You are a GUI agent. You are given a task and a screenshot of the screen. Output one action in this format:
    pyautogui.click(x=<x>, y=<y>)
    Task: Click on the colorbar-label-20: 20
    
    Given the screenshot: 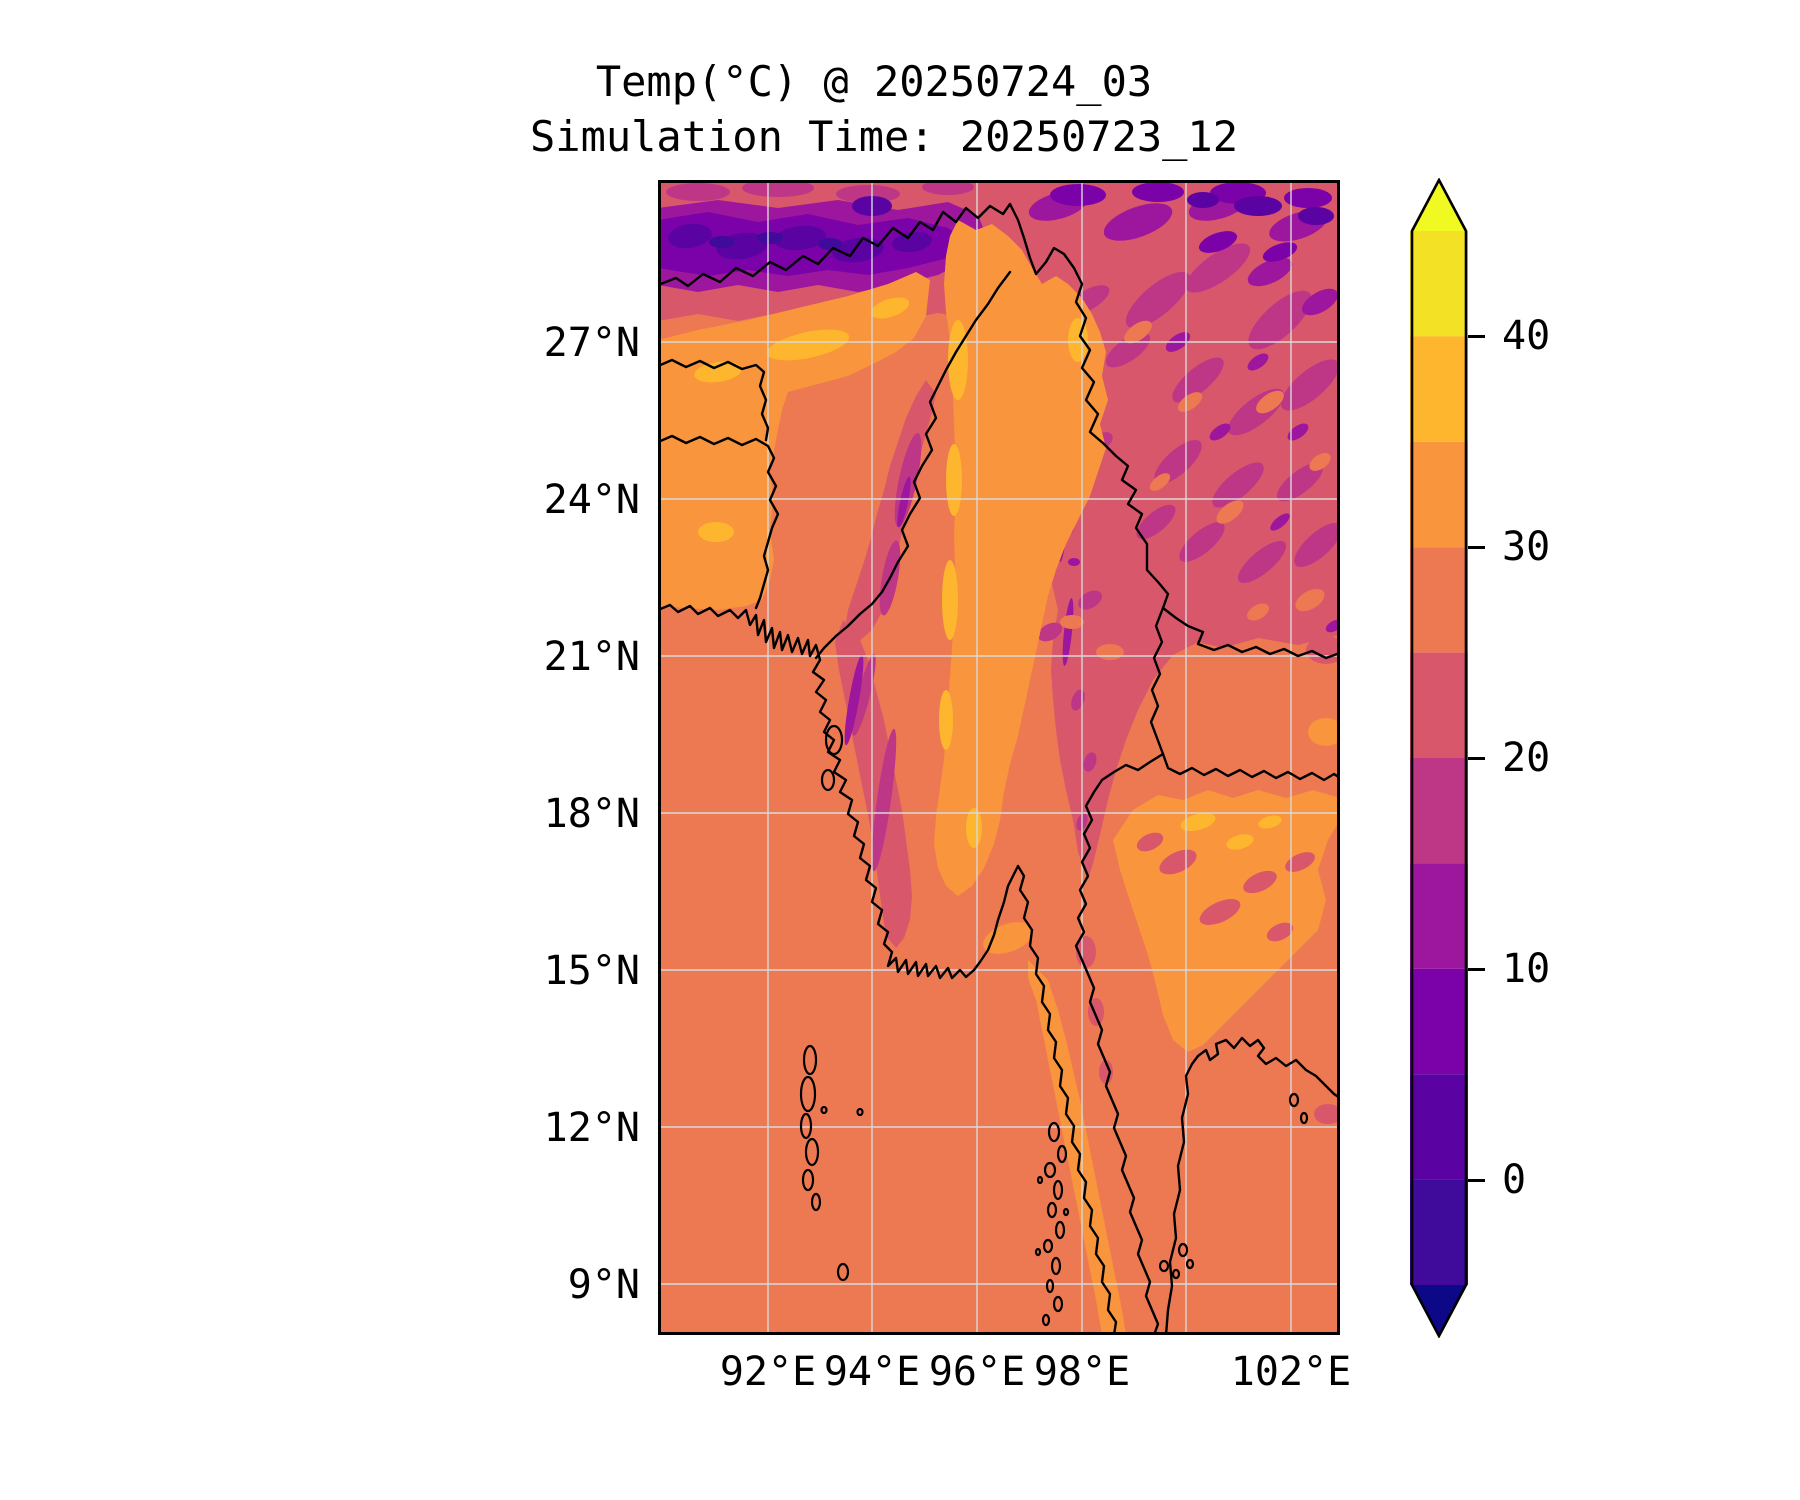 What is the action you would take?
    pyautogui.click(x=1526, y=758)
    